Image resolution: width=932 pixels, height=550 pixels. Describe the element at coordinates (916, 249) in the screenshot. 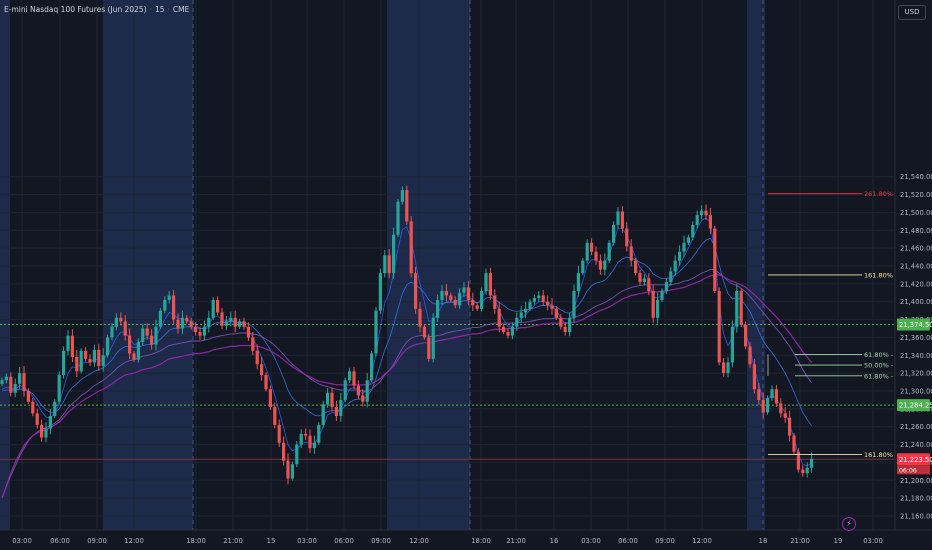

I see `y-tick-label: 21,460.00` at that location.